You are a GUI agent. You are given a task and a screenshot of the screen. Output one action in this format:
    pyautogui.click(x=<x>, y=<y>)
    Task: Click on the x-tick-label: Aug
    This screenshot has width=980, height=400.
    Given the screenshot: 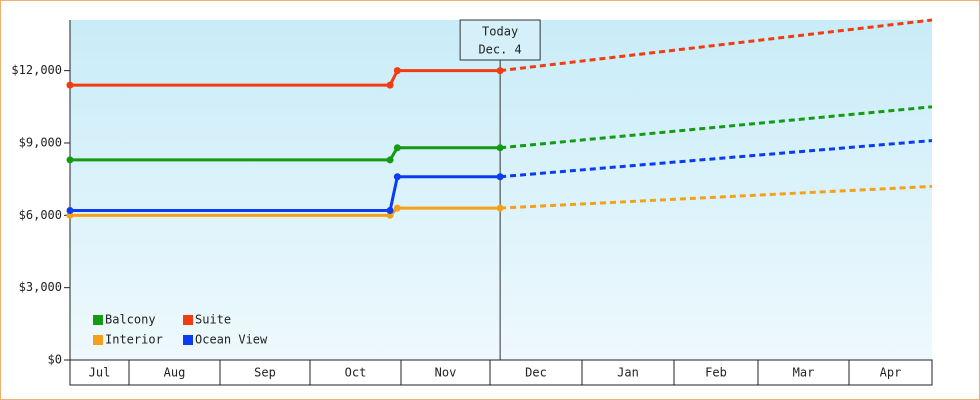 What is the action you would take?
    pyautogui.click(x=175, y=373)
    